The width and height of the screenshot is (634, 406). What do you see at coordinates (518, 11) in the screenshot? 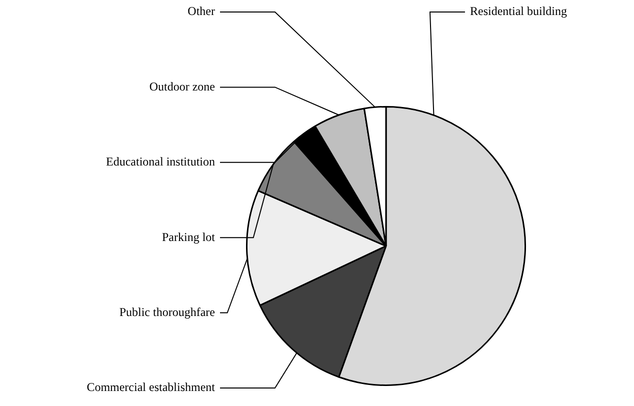
I see `slice-label: Residential building` at bounding box center [518, 11].